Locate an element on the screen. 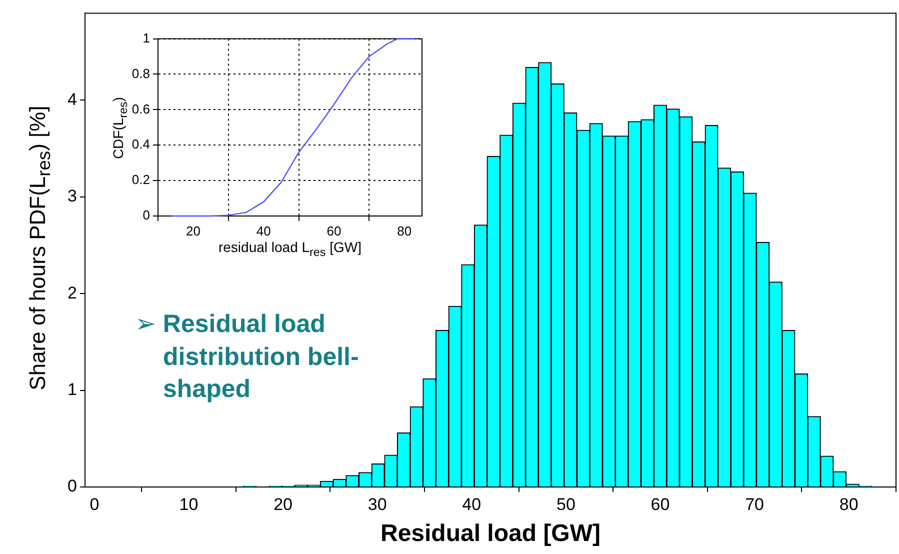 The height and width of the screenshot is (554, 899). y-tick-label: 0.4 is located at coordinates (141, 144).